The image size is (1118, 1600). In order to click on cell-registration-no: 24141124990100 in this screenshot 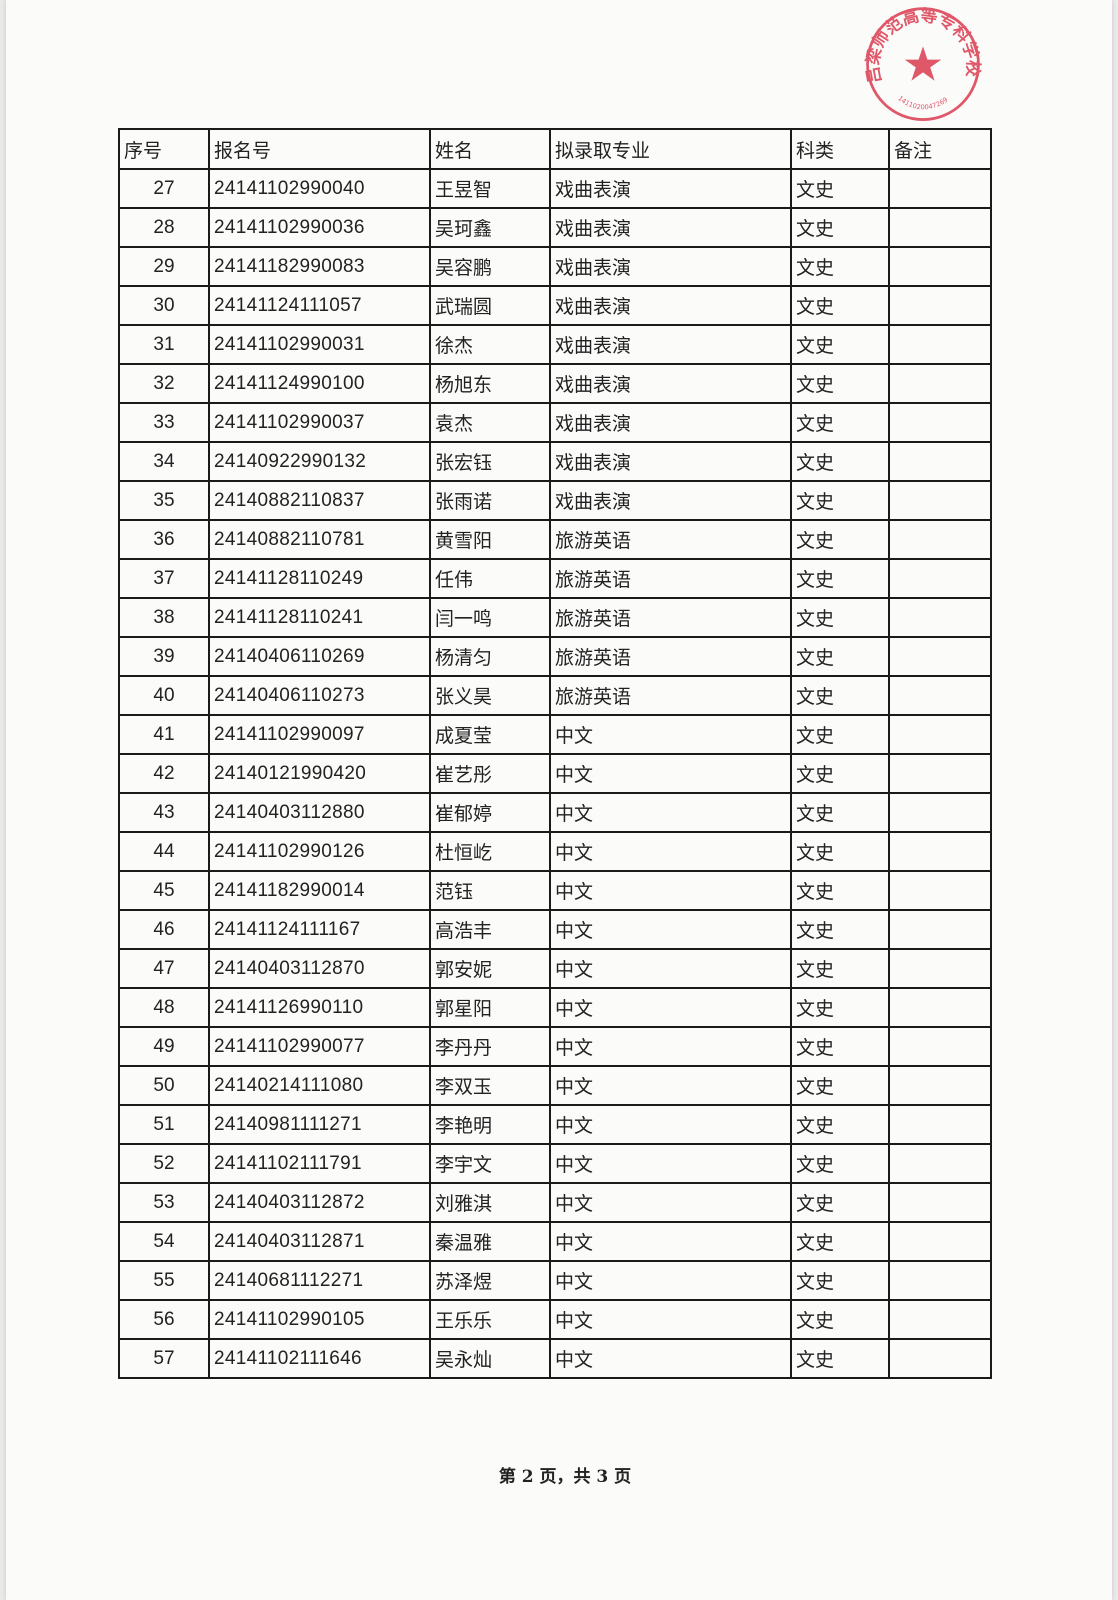, I will do `click(319, 383)`.